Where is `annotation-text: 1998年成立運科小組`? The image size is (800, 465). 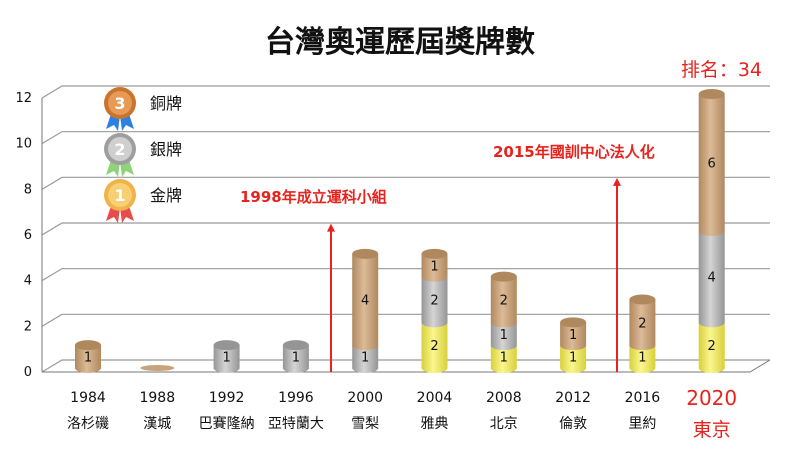
annotation-text: 1998年成立運科小組 is located at coordinates (313, 197).